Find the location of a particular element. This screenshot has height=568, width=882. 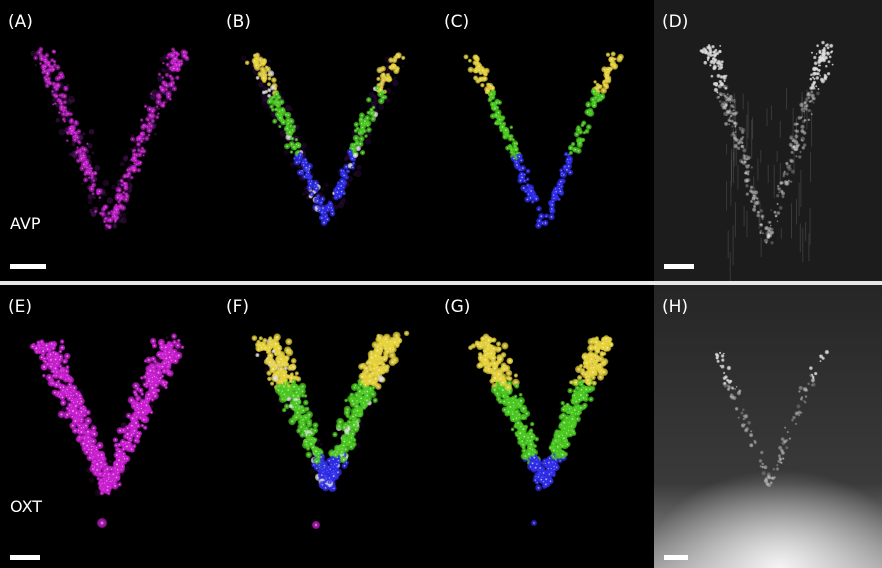

panel-d-image is located at coordinates (768, 140).